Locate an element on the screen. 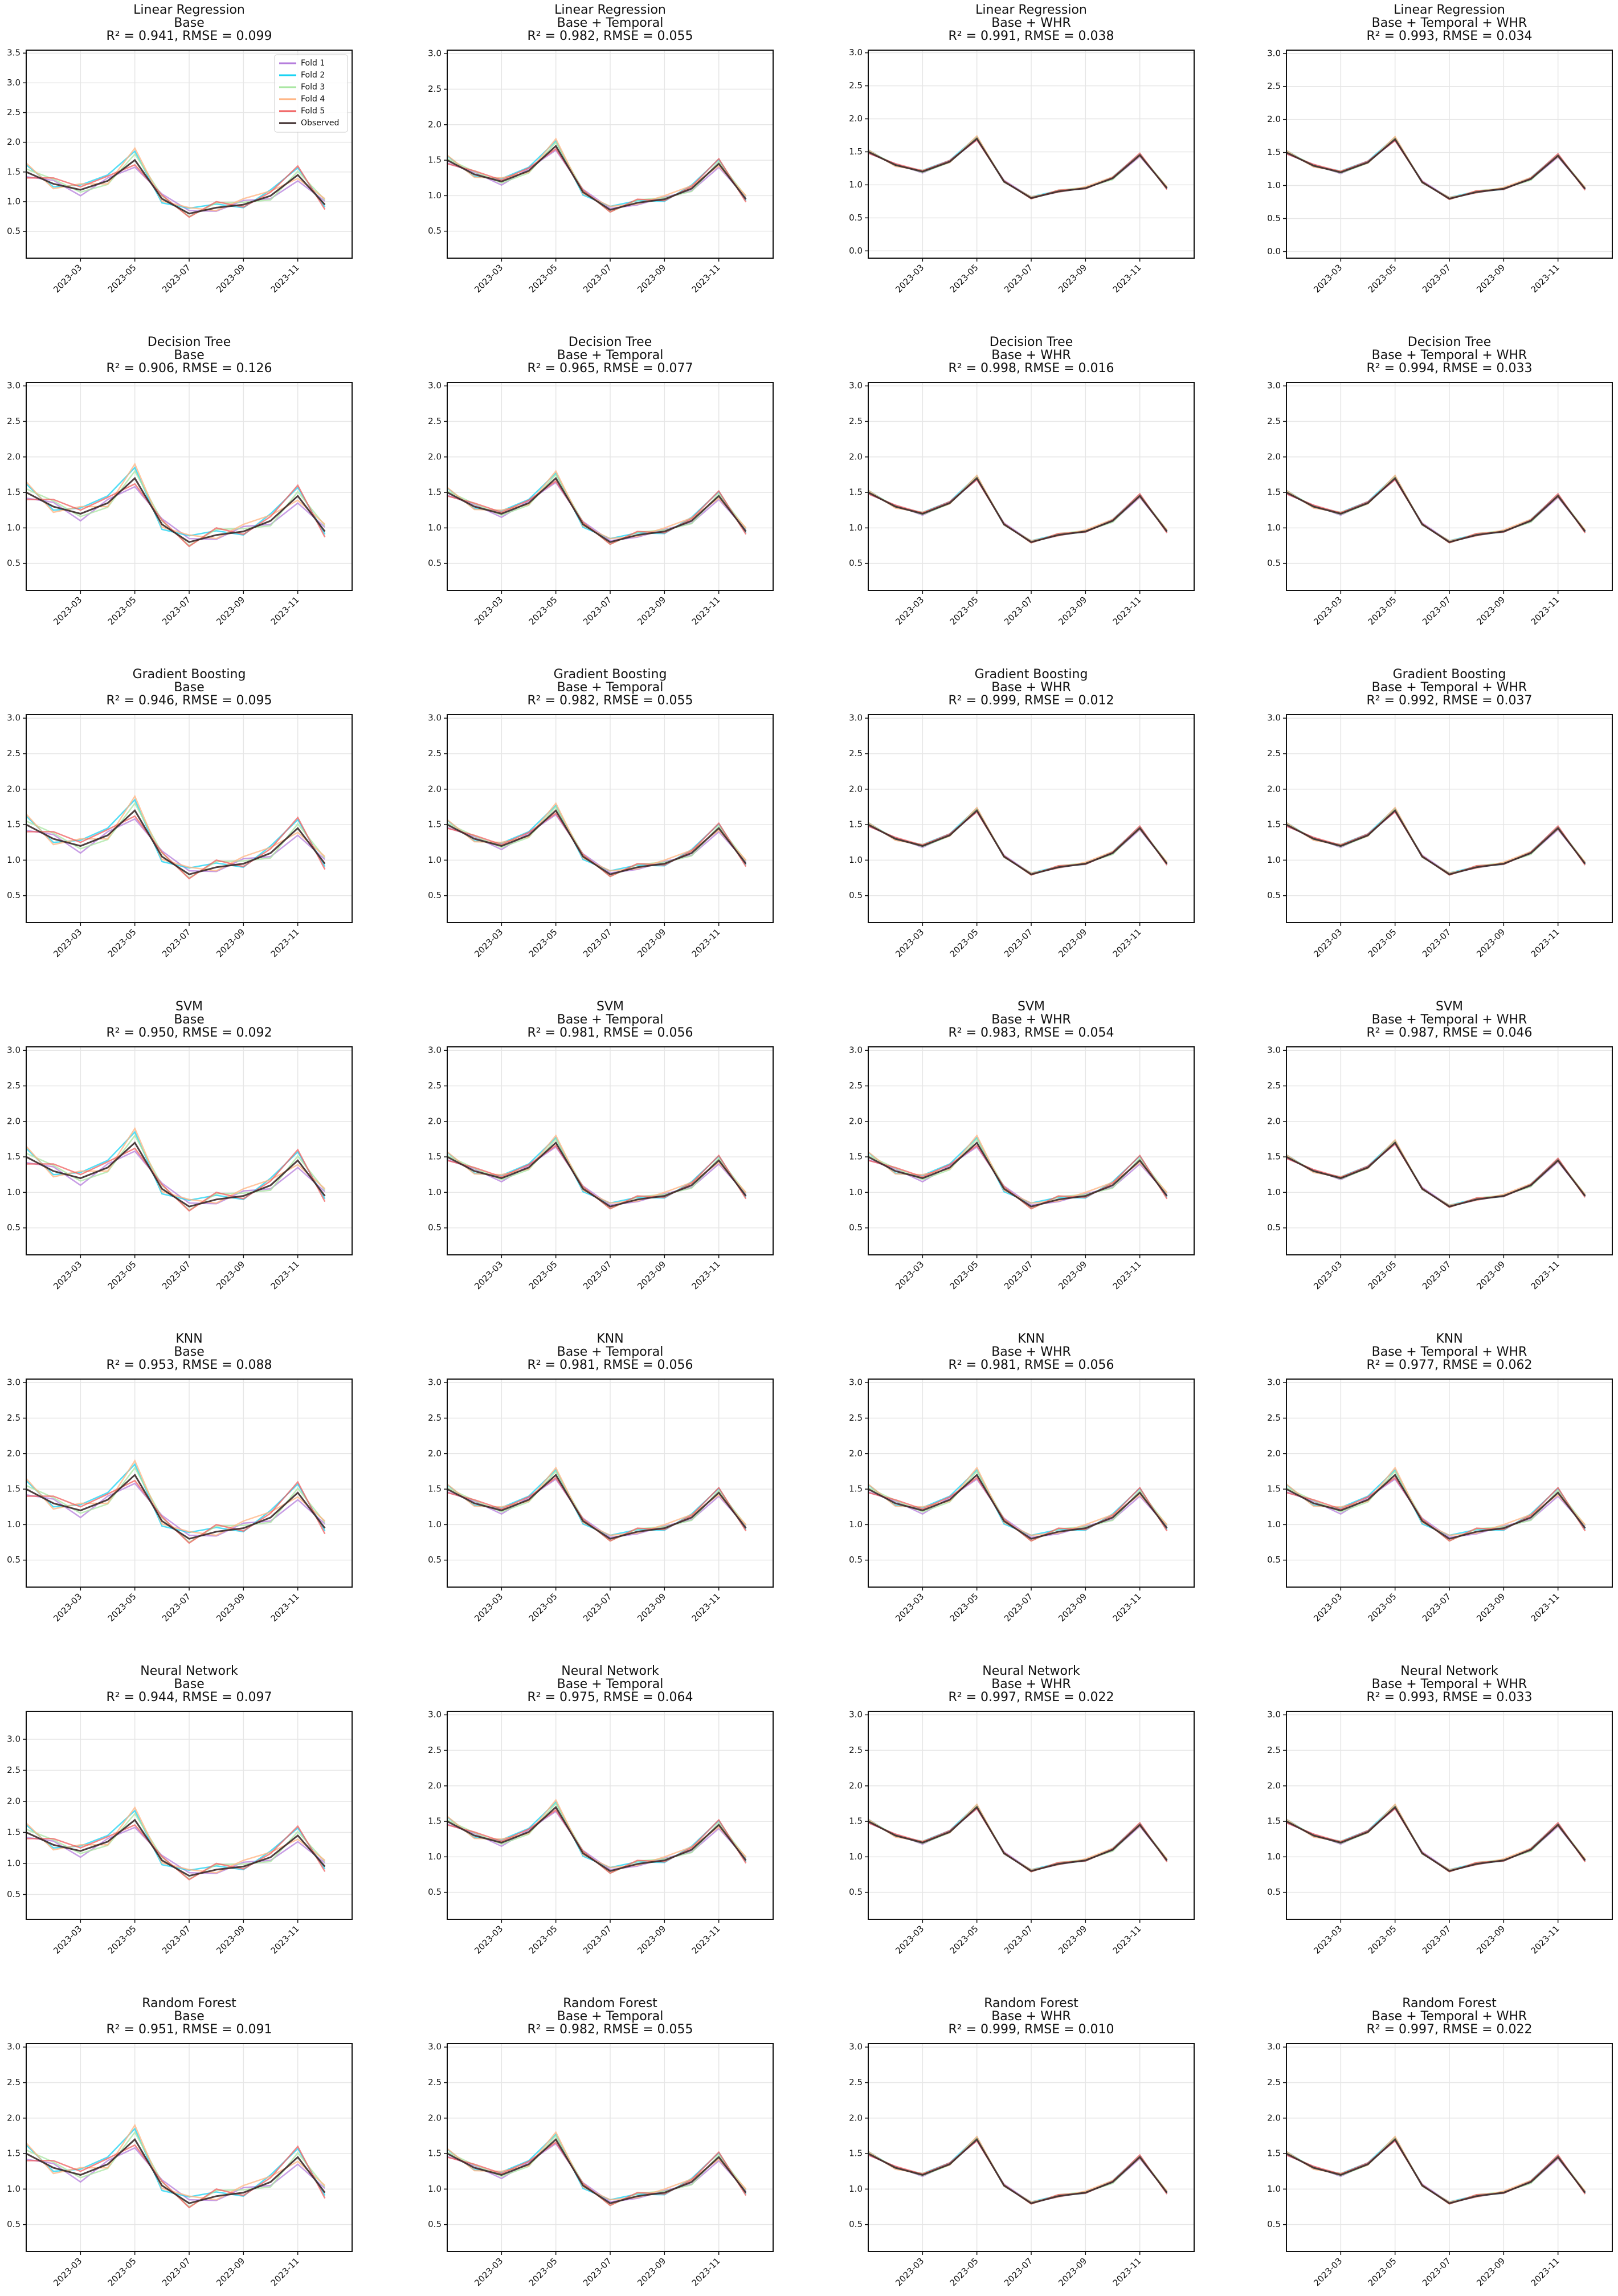 This screenshot has width=1618, height=2296. chart-title: Gradient Boosting is located at coordinates (1449, 674).